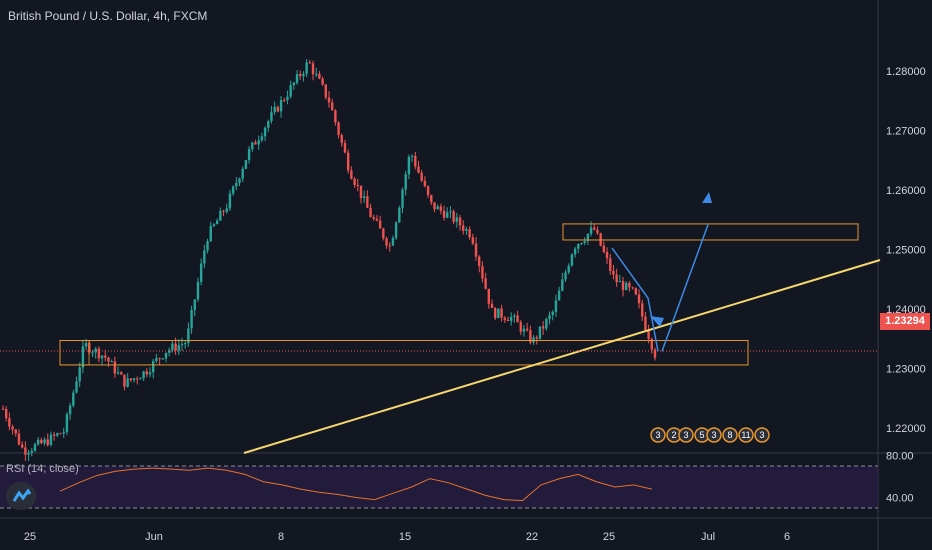  I want to click on last-price-badge: 1.23294, so click(905, 321).